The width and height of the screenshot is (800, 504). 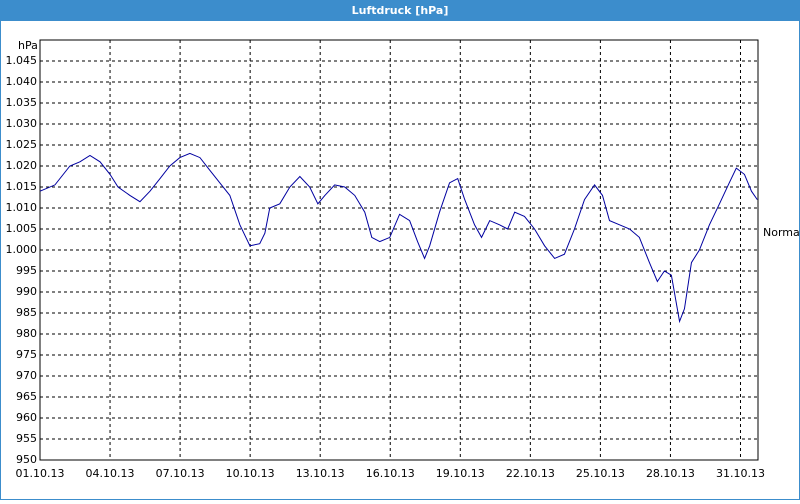 I want to click on x-tick-label: 01.10.13, so click(x=40, y=473).